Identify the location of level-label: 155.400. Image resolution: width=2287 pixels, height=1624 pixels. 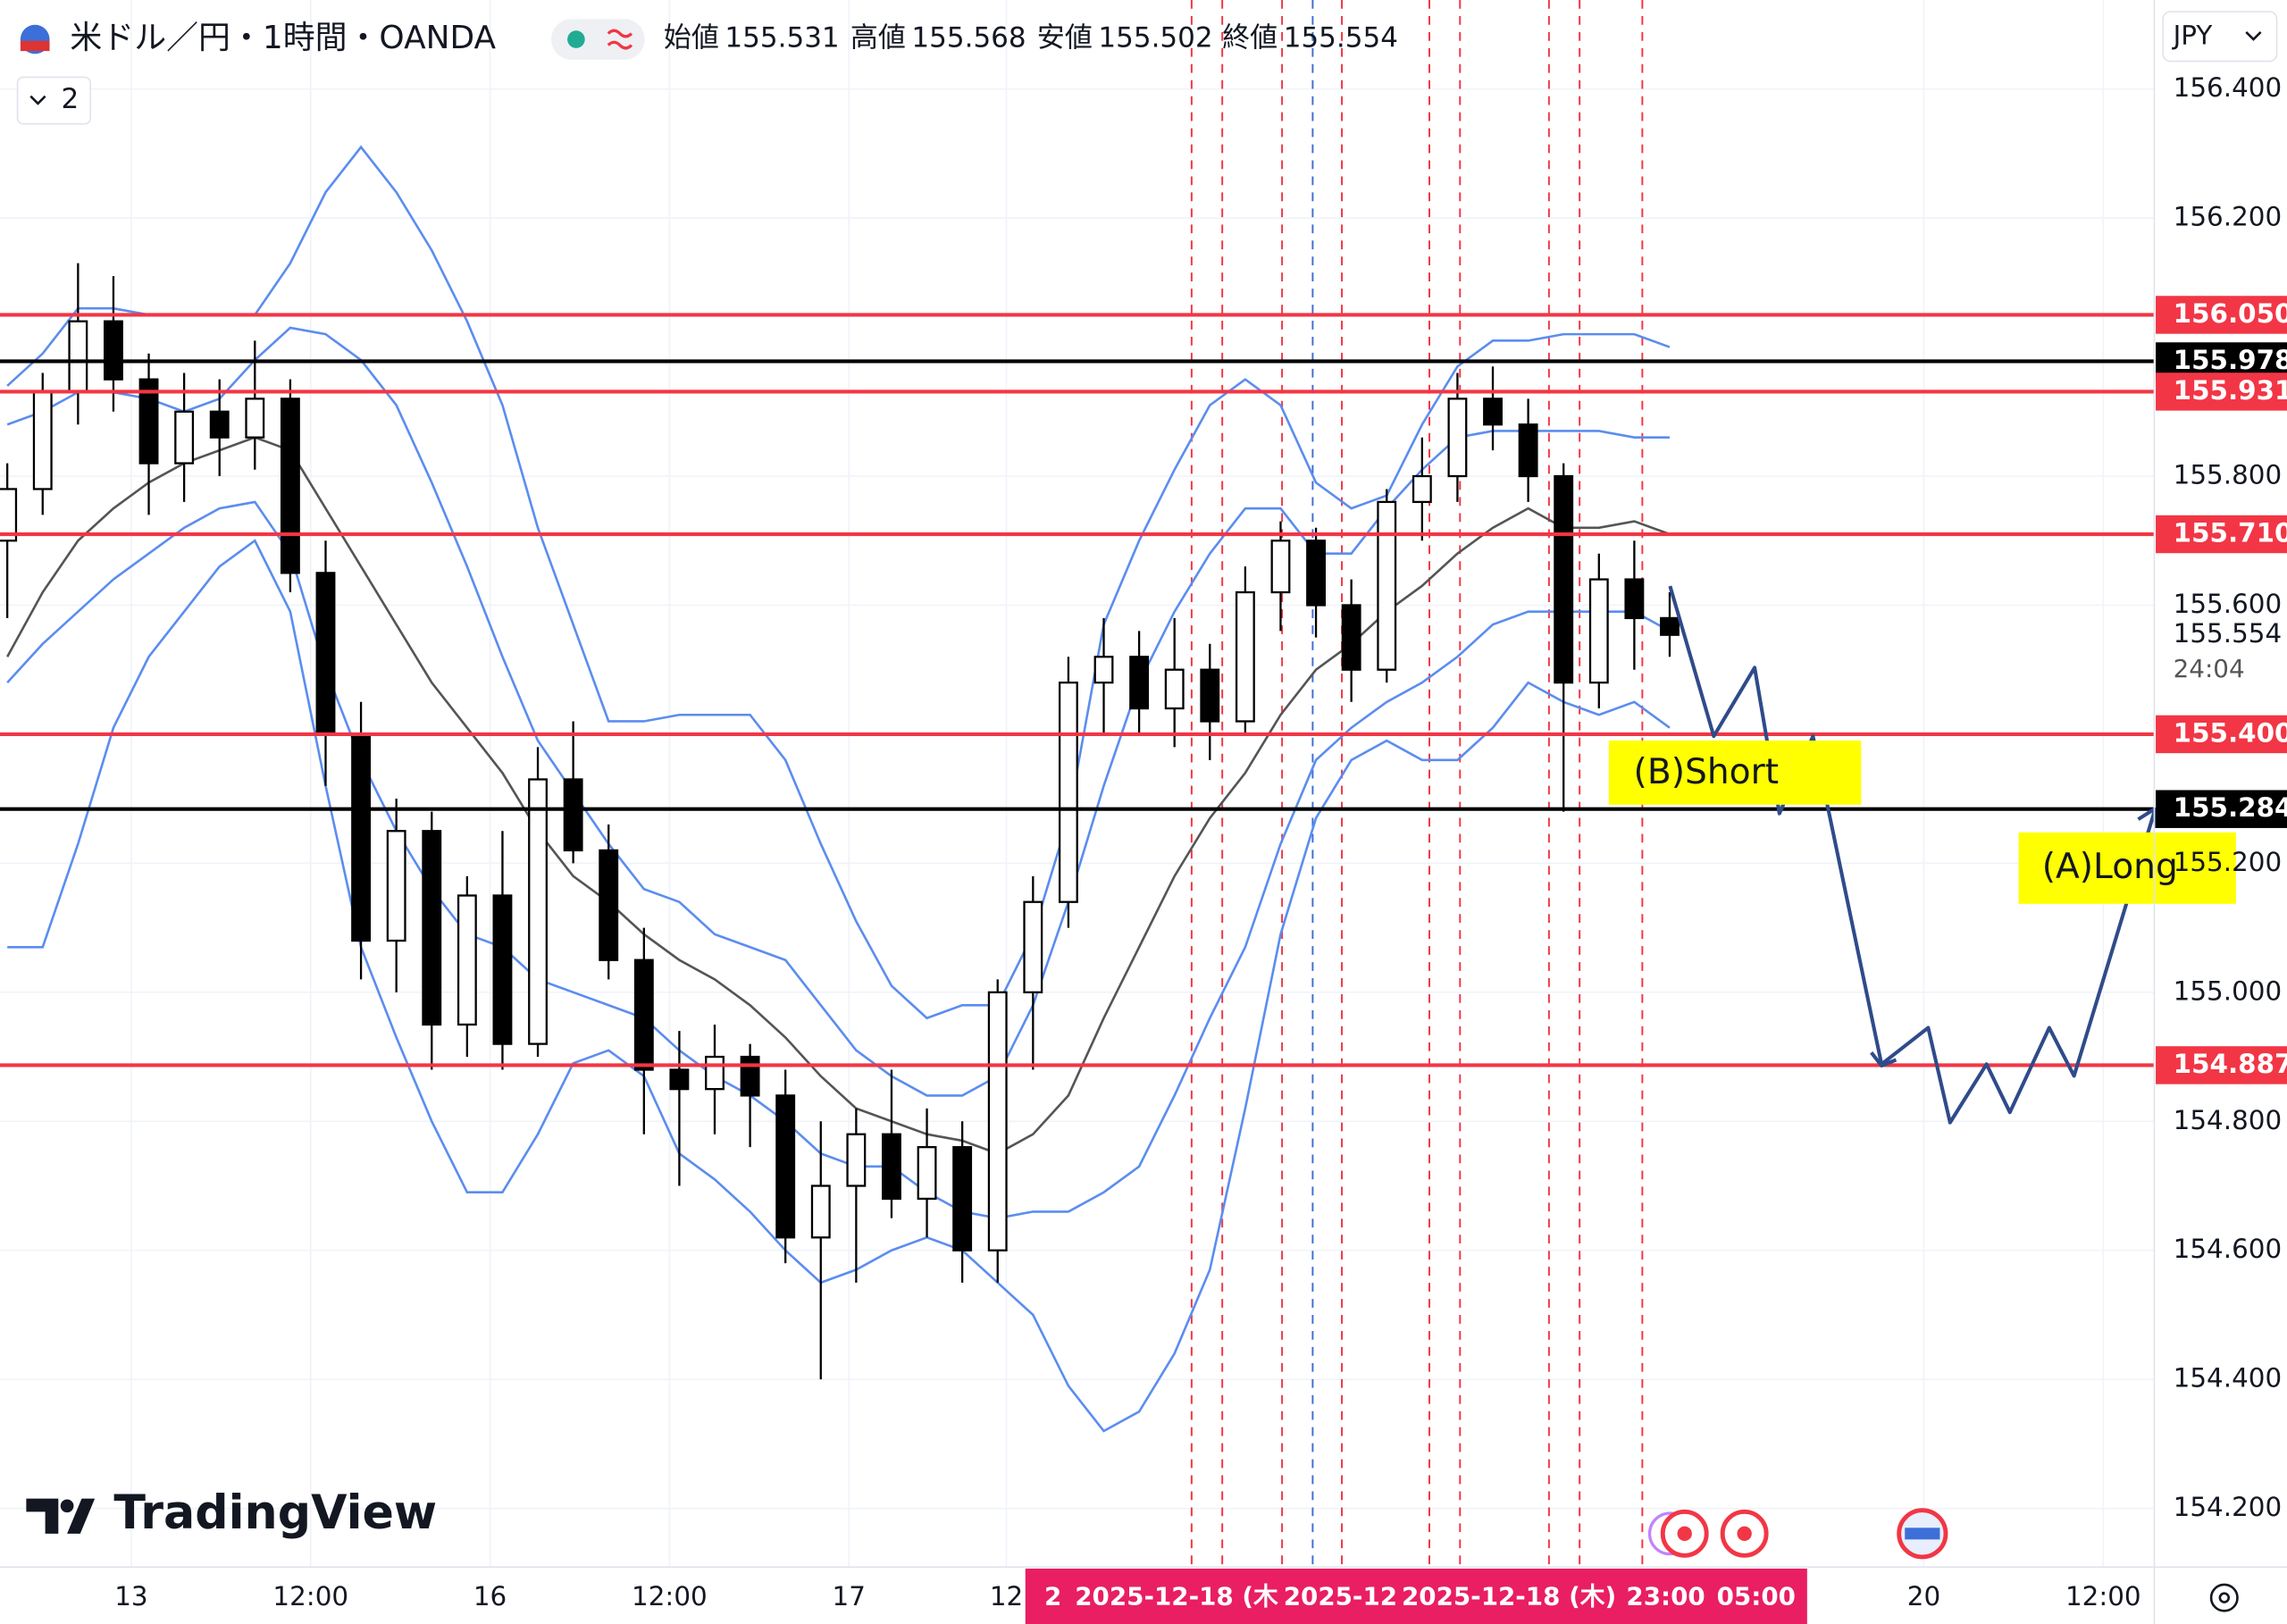
(2230, 732).